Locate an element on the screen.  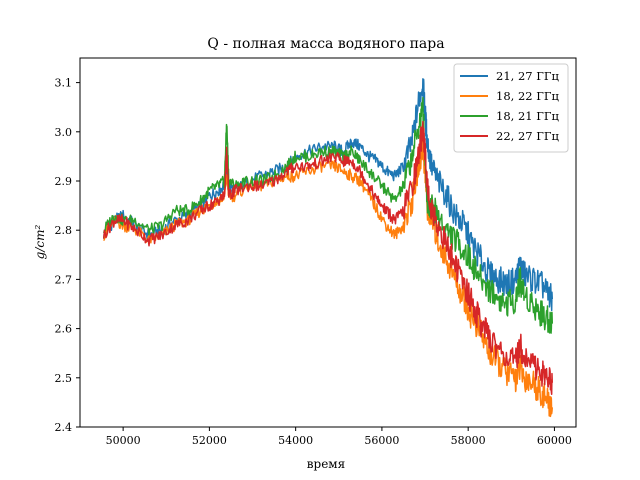
legend-label: 21, 27 ГГц is located at coordinates (527, 76).